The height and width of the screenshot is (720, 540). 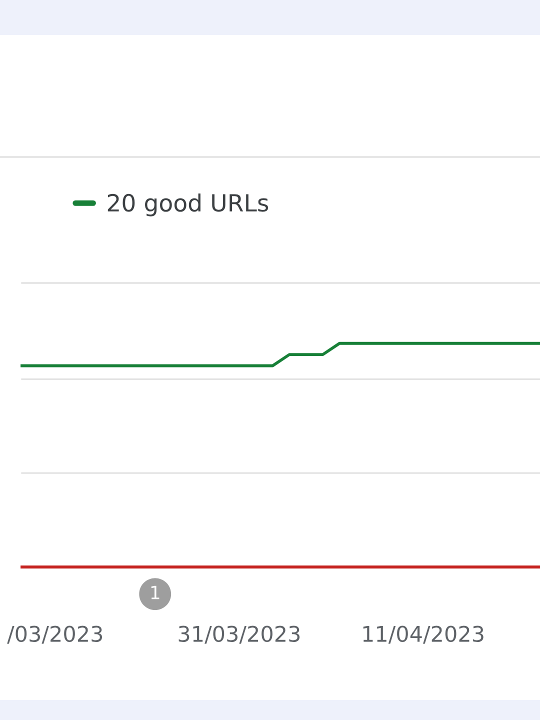 I want to click on x-tick-label: 11/04/2023, so click(x=423, y=635).